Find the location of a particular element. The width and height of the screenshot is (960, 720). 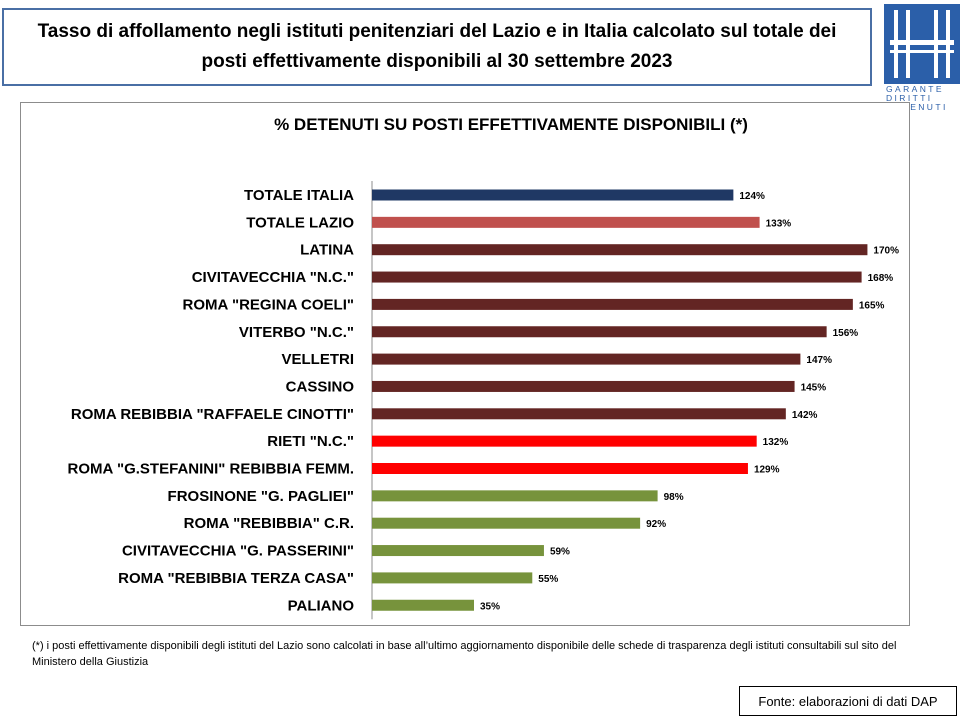

data-label: 133% is located at coordinates (779, 223).